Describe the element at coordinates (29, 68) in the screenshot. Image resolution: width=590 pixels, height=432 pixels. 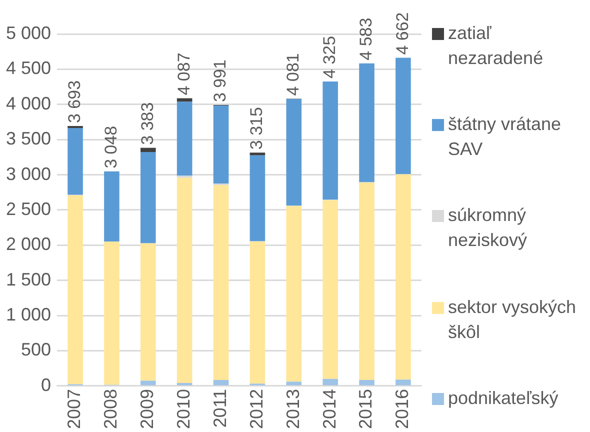
I see `y-tick-label: 4 500` at that location.